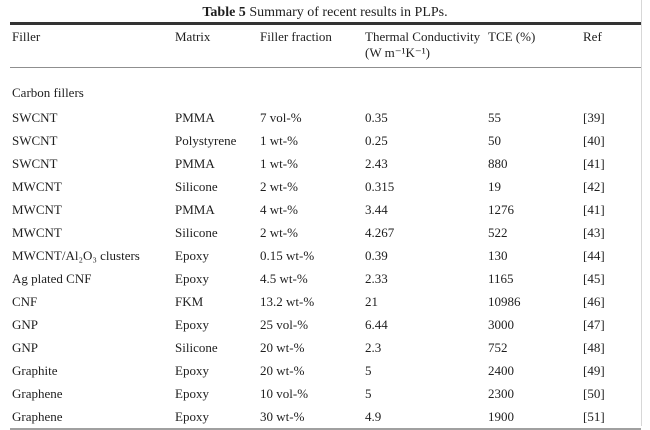 Image resolution: width=650 pixels, height=430 pixels. I want to click on table-cell: 30 wt-%, so click(282, 416).